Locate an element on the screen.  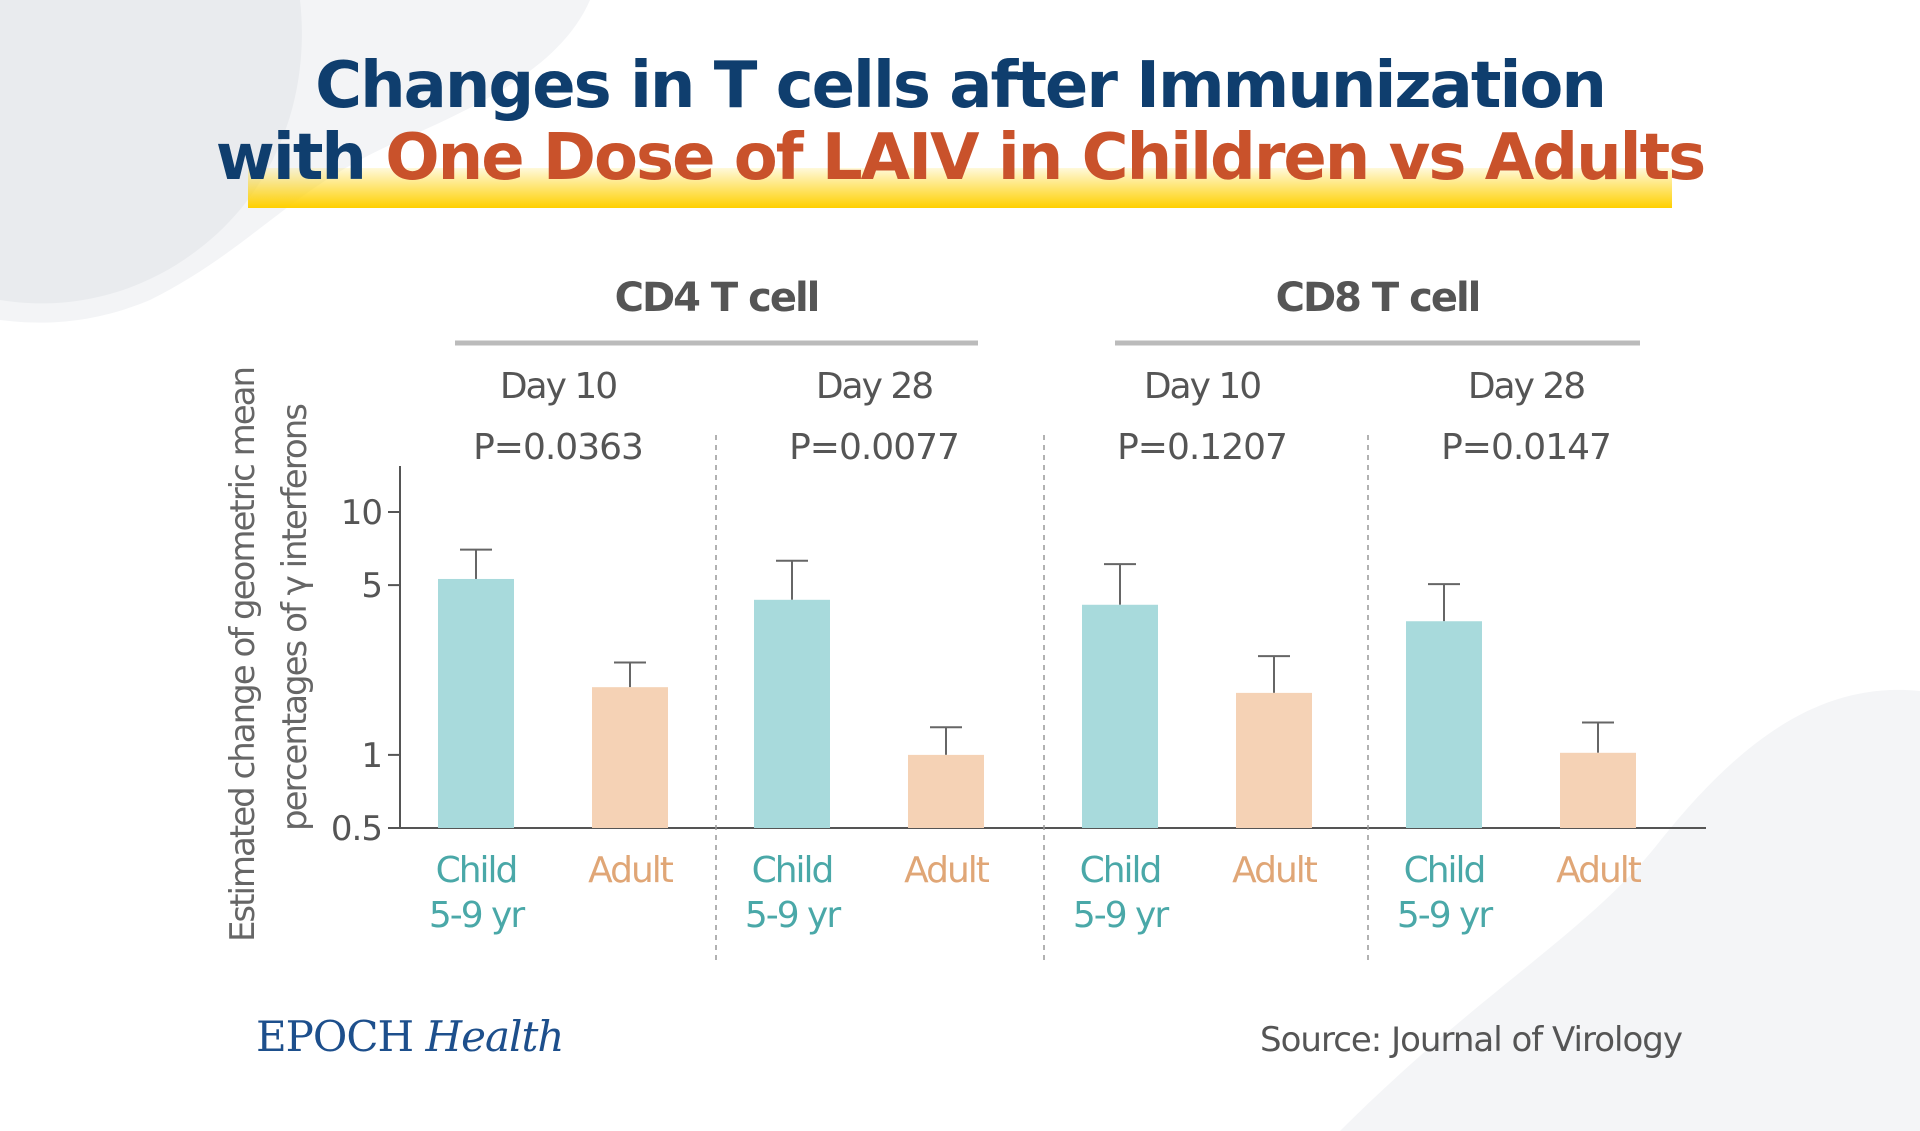
y-tick-label: 1 is located at coordinates (371, 756).